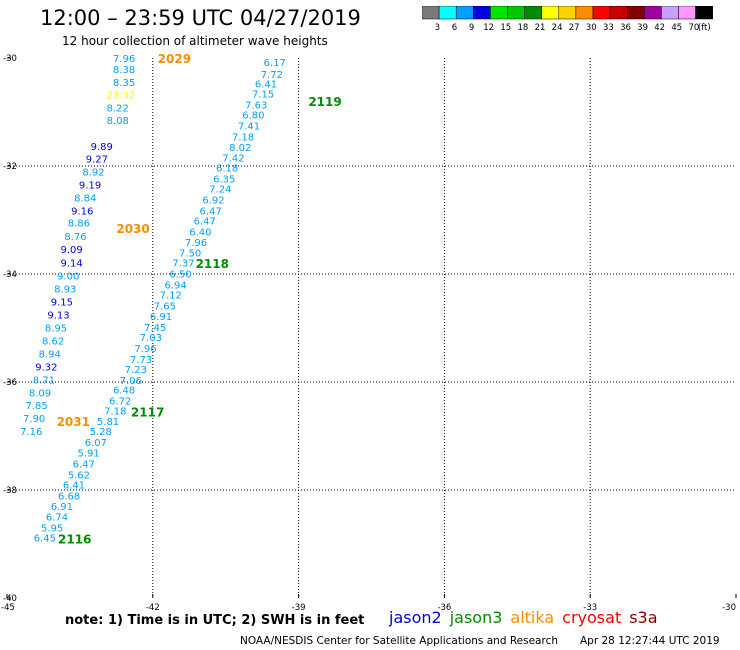 Image resolution: width=740 pixels, height=650 pixels. I want to click on wave-height-value: 8.76, so click(75, 237).